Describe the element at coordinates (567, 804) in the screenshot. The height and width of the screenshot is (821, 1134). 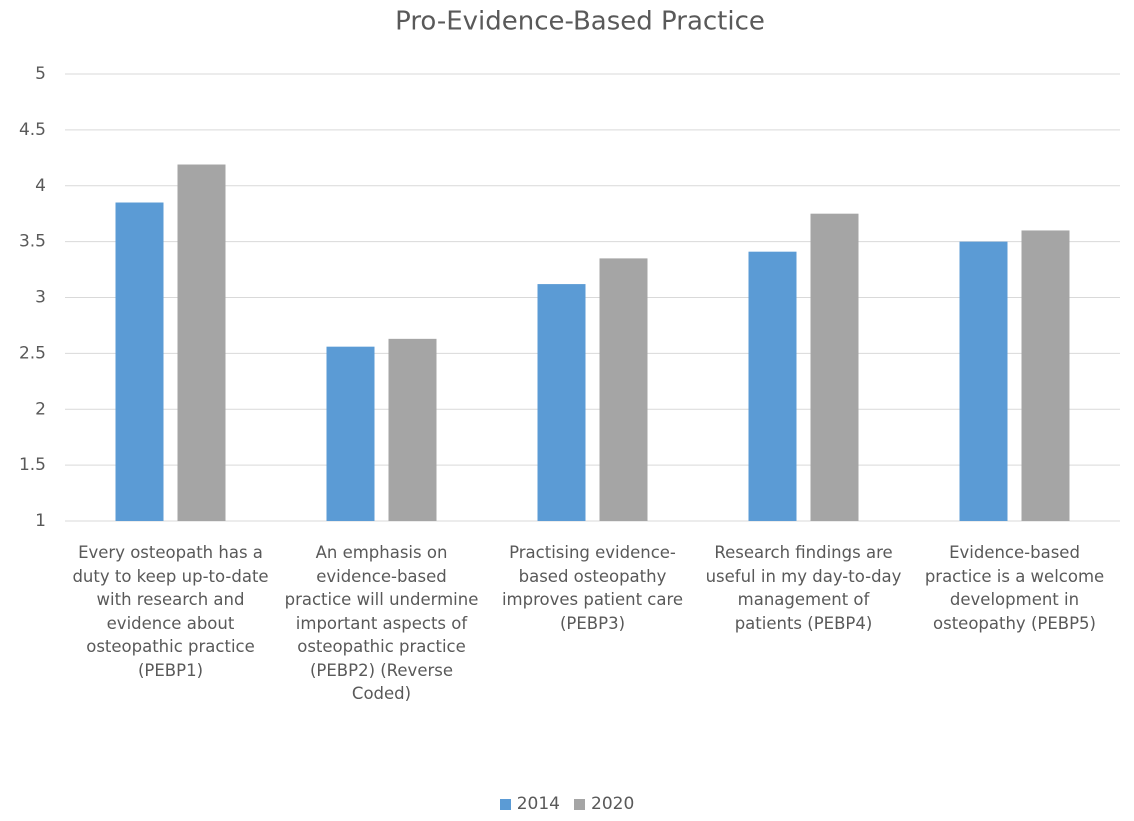
I see `legend: 2014 2020` at that location.